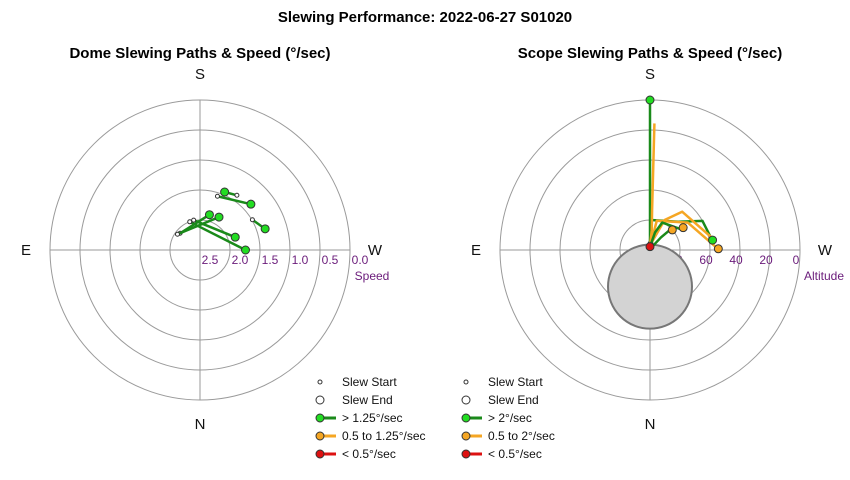 This screenshot has width=850, height=480. Describe the element at coordinates (372, 276) in the screenshot. I see `dome-radial-label: Speed` at that location.